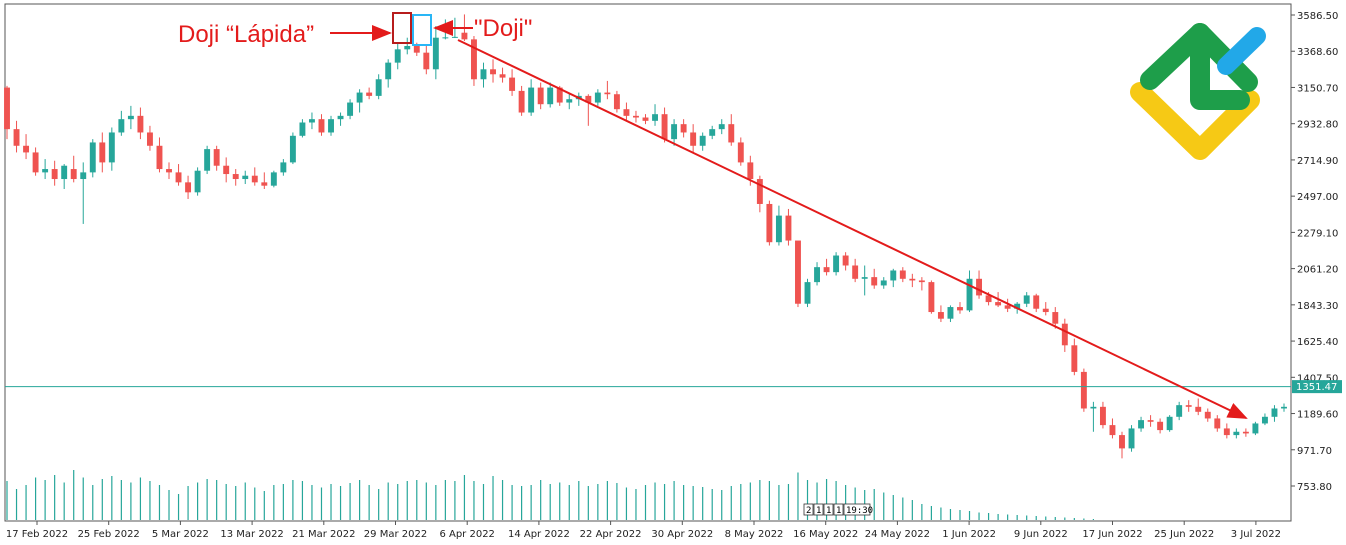 This screenshot has height=545, width=1346. I want to click on x-tick-label: 24 May 2022, so click(897, 534).